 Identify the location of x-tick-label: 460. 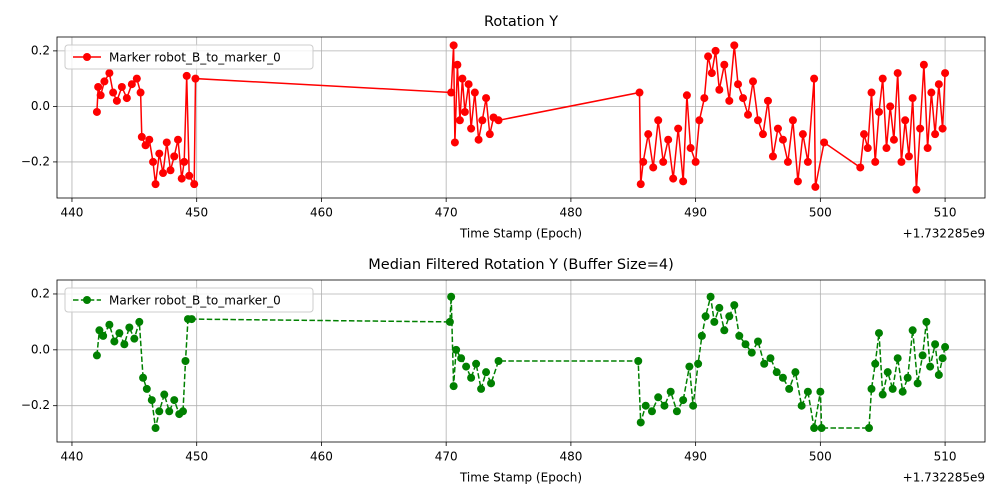
(321, 457).